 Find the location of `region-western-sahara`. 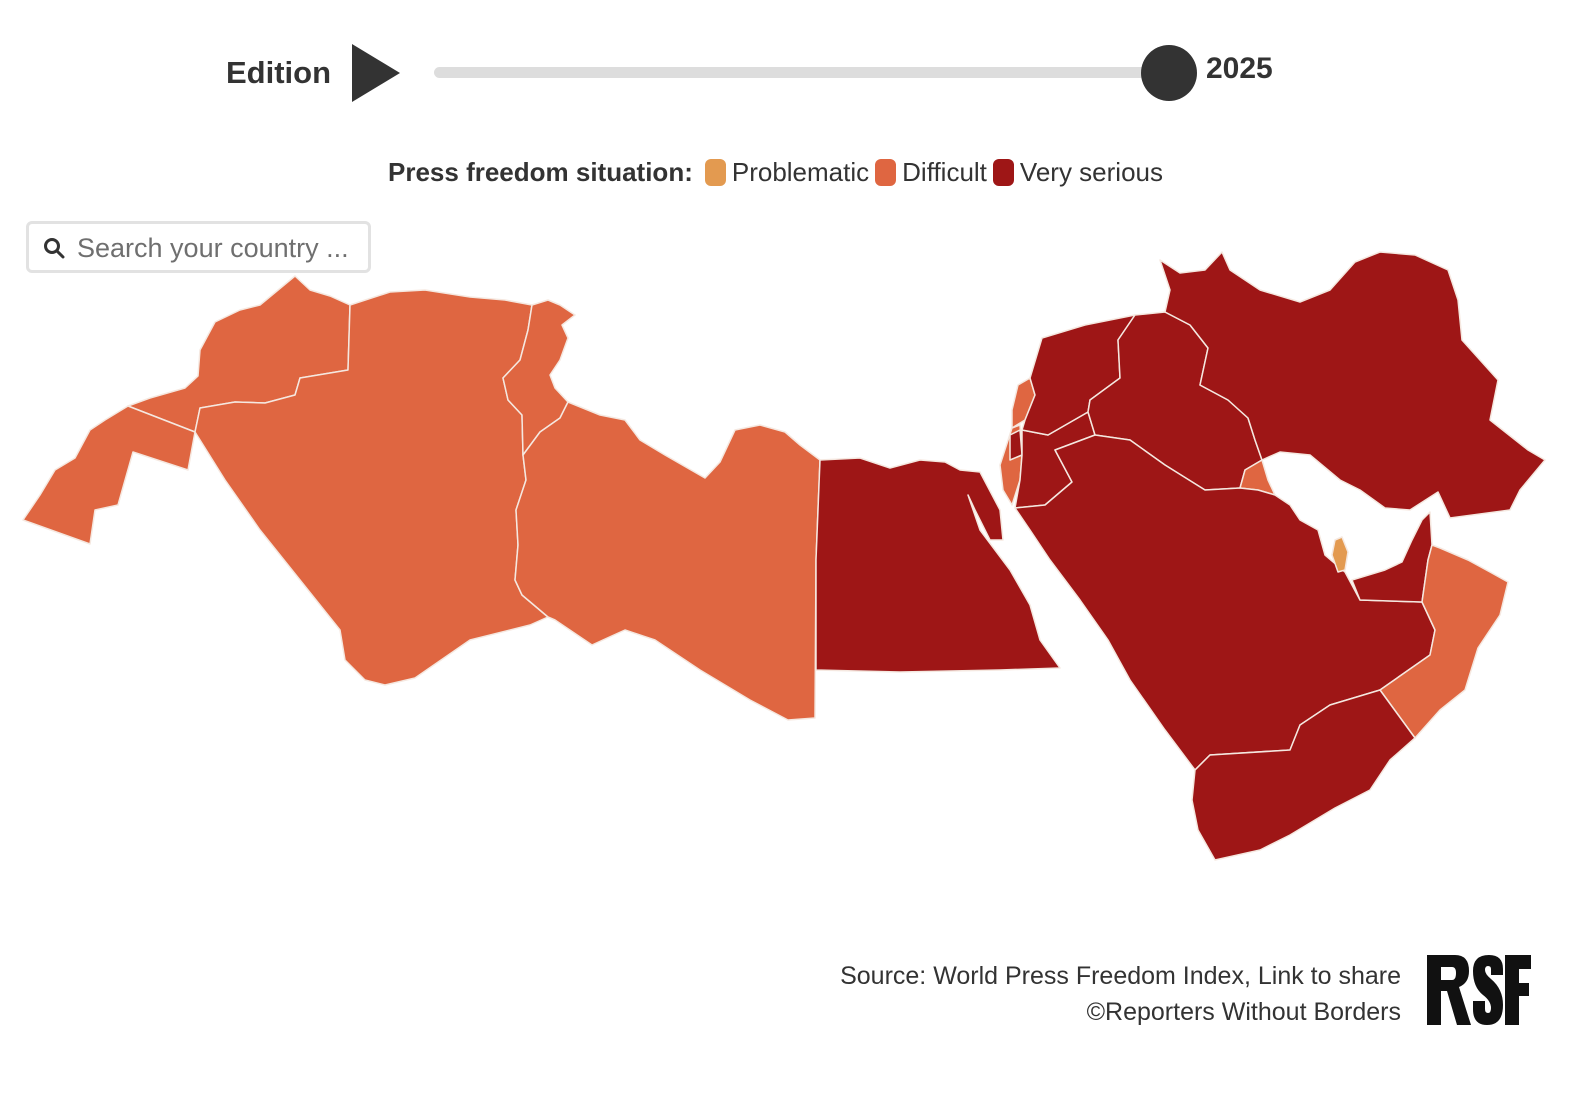

region-western-sahara is located at coordinates (109, 475).